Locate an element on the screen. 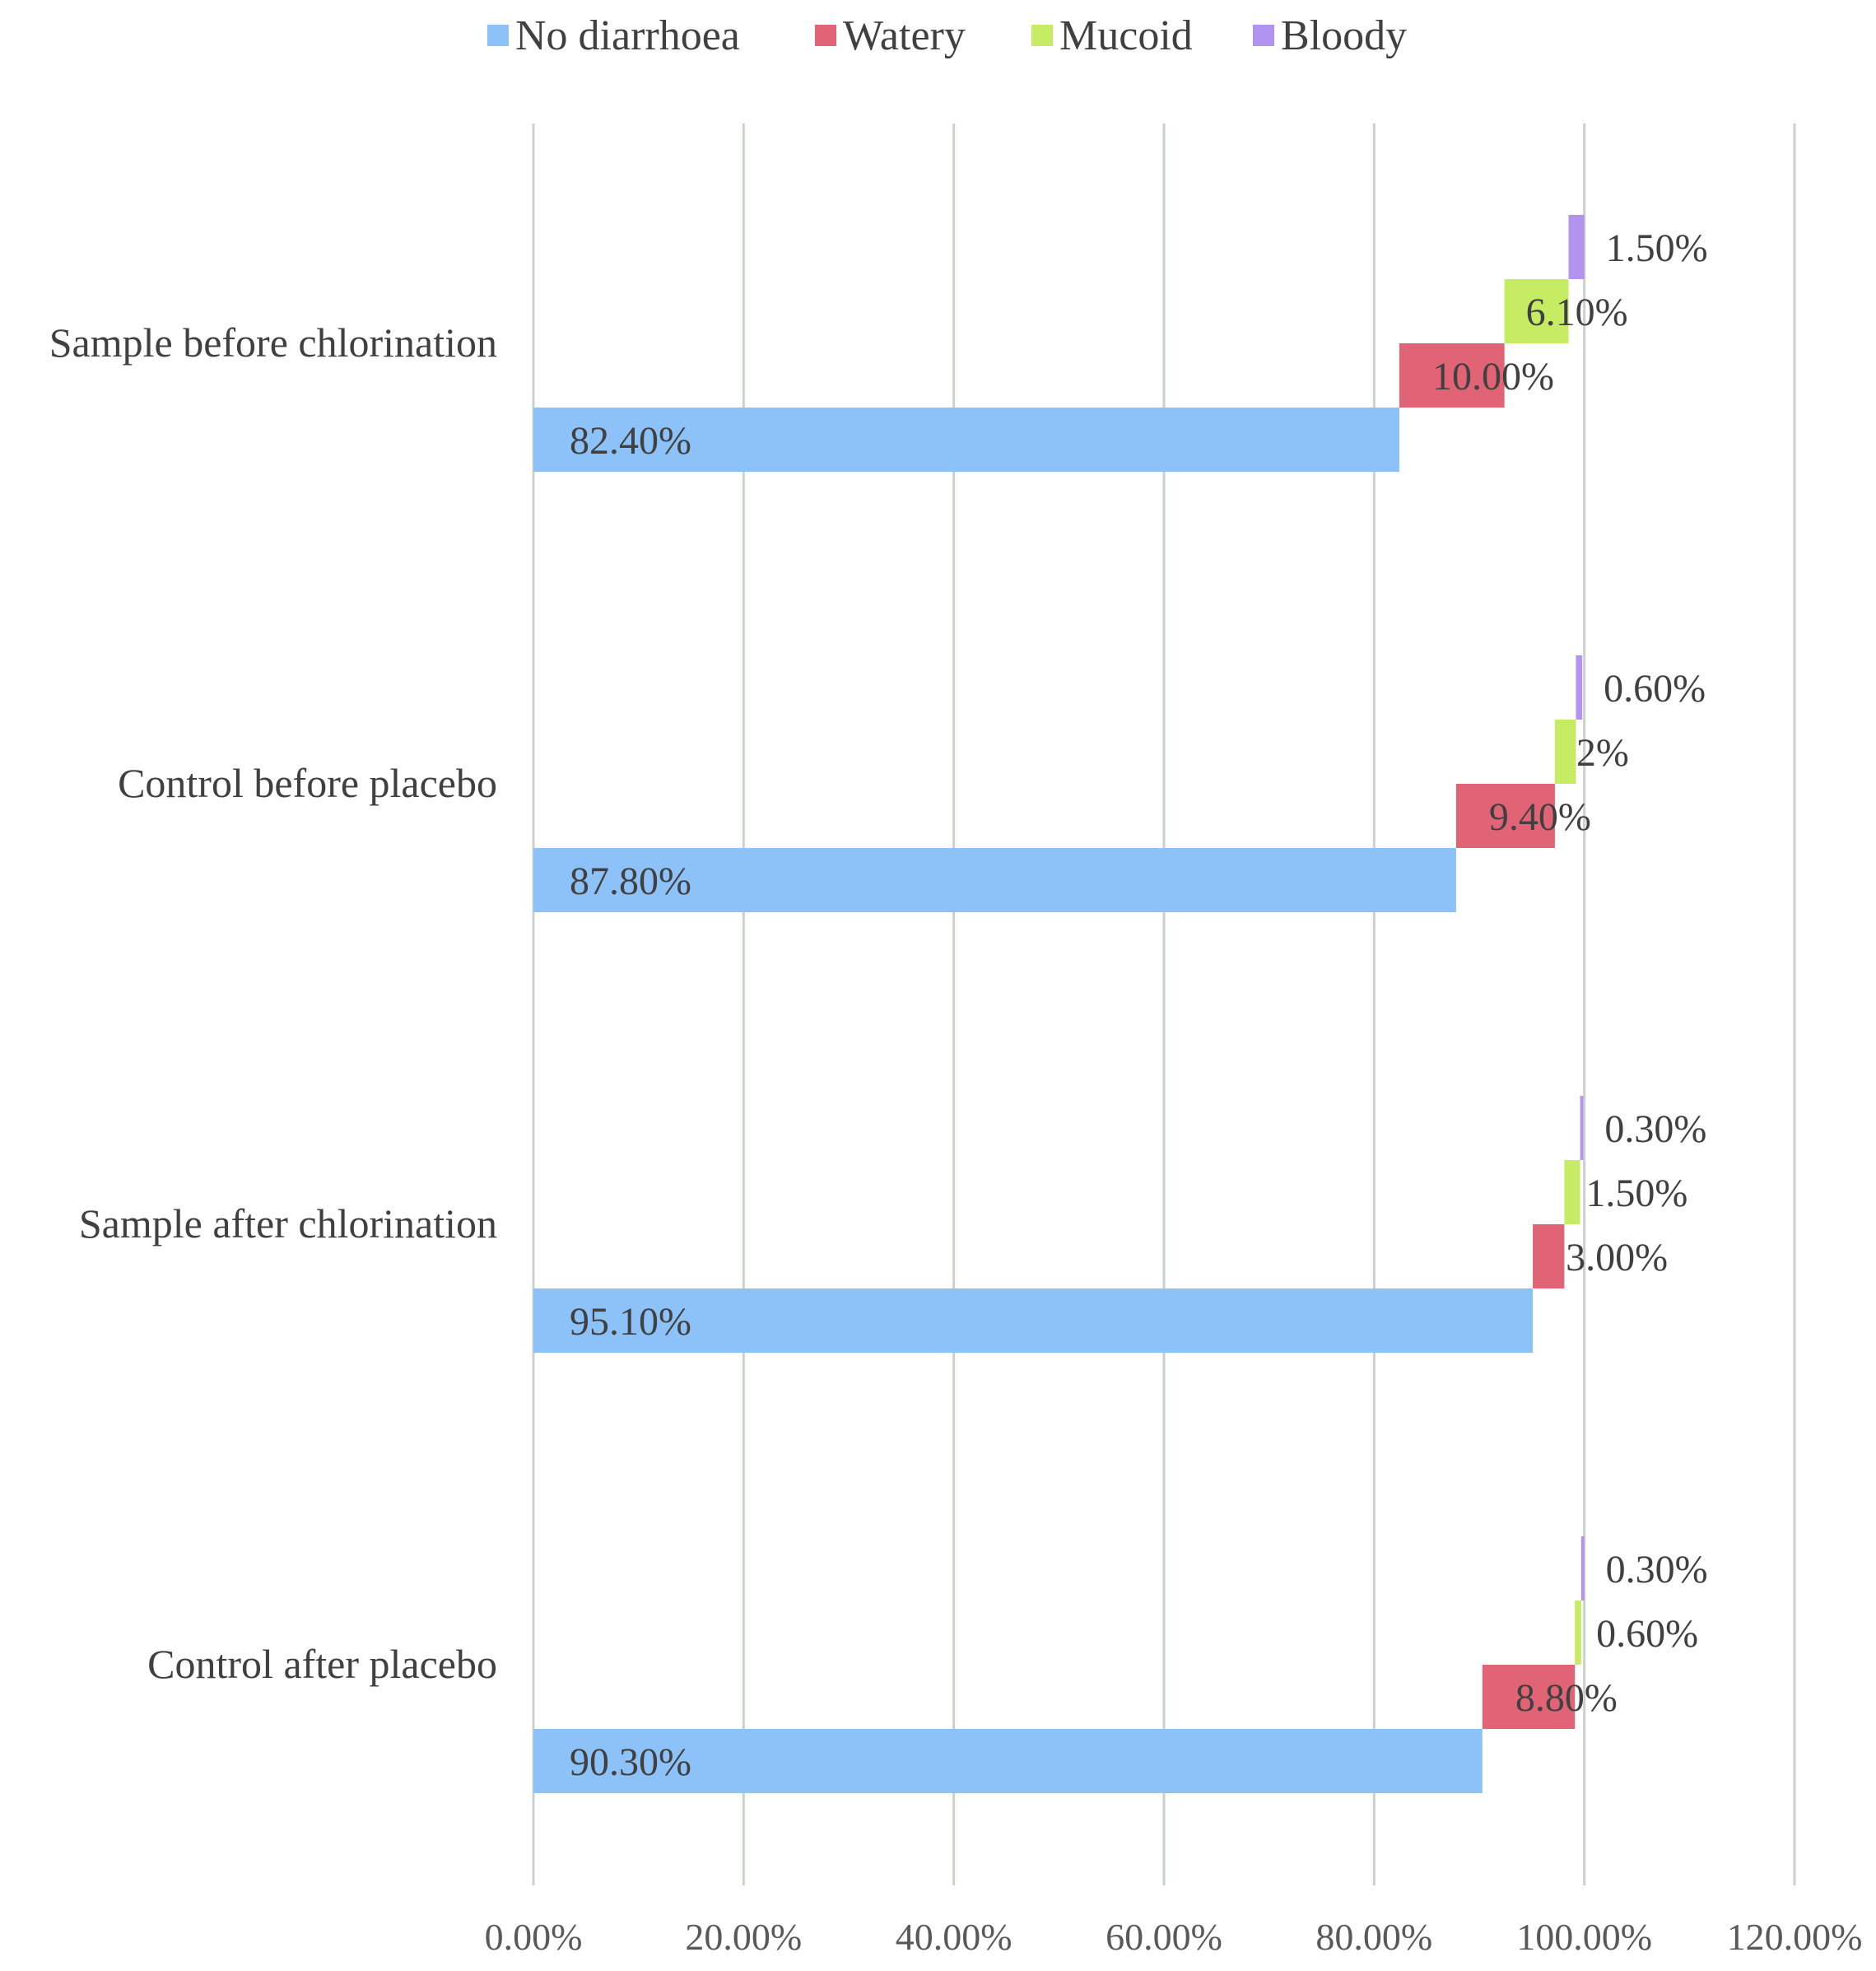 The height and width of the screenshot is (1971, 1876). bar-watery-control-before-placebo is located at coordinates (1505, 816).